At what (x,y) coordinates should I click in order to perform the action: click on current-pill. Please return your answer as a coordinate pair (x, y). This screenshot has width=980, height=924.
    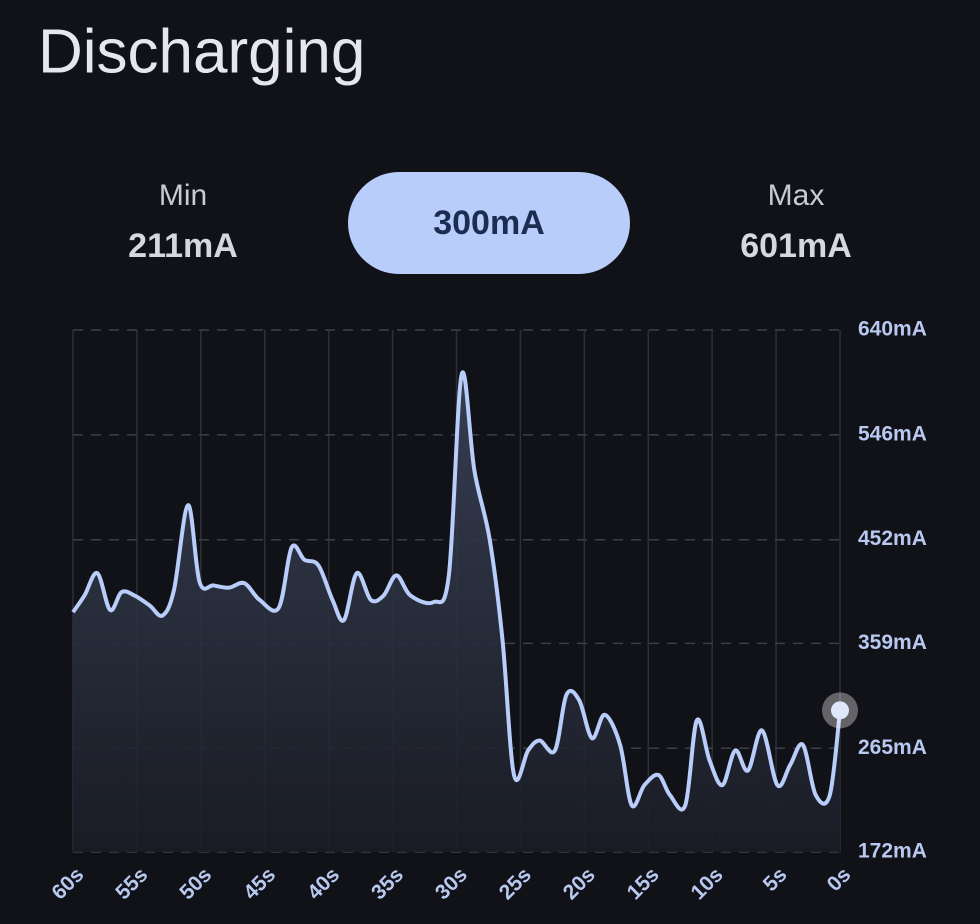
    Looking at the image, I should click on (489, 223).